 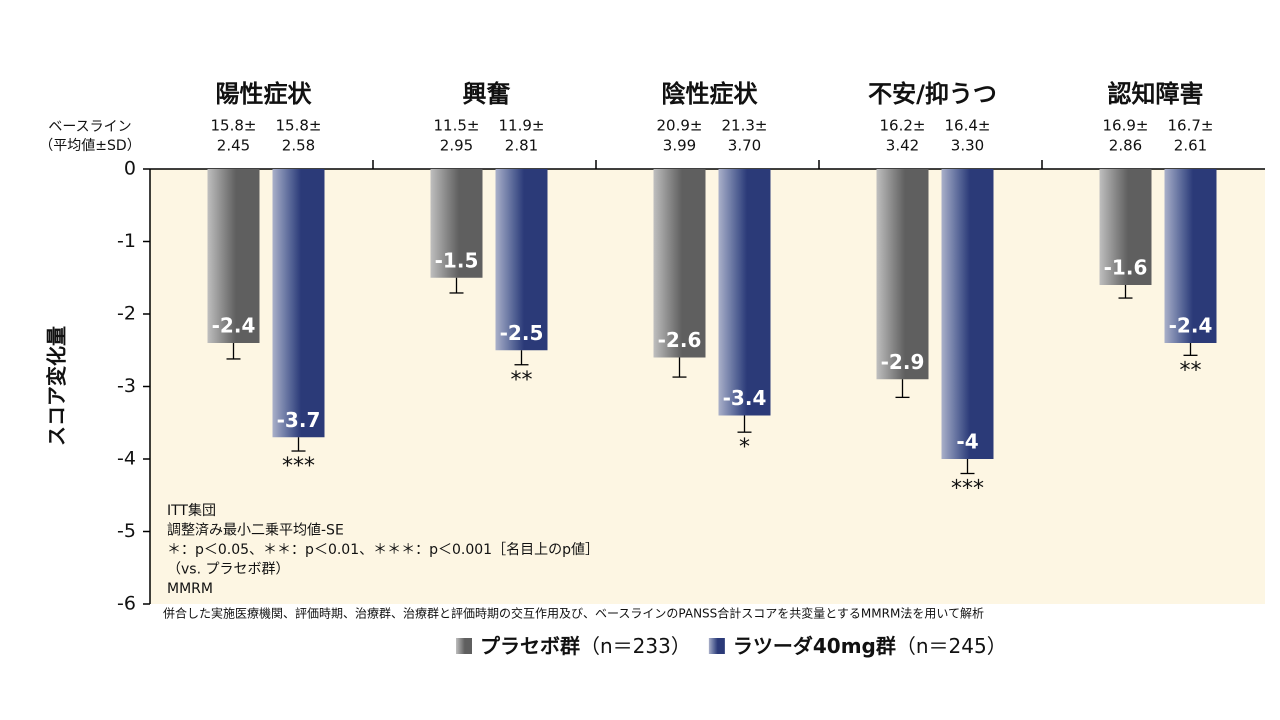 I want to click on category-label: 陰性症状, so click(x=710, y=94).